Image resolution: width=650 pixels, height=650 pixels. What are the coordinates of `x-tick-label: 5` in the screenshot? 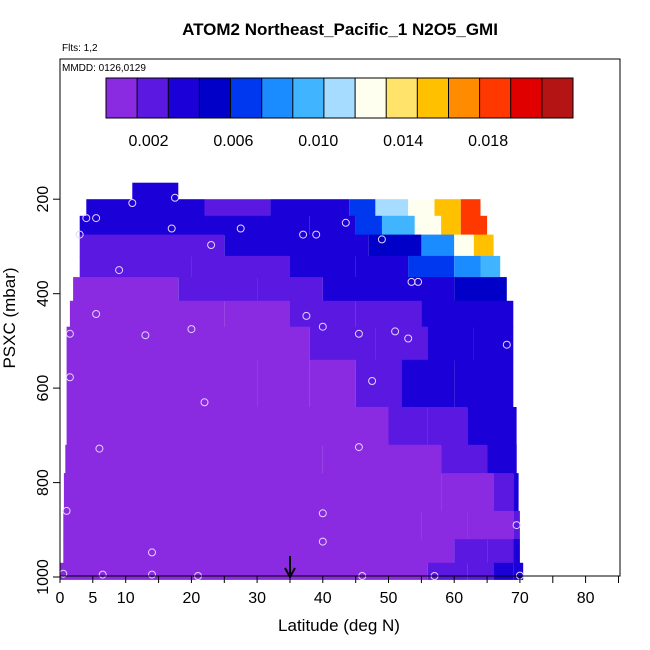 It's located at (92, 598).